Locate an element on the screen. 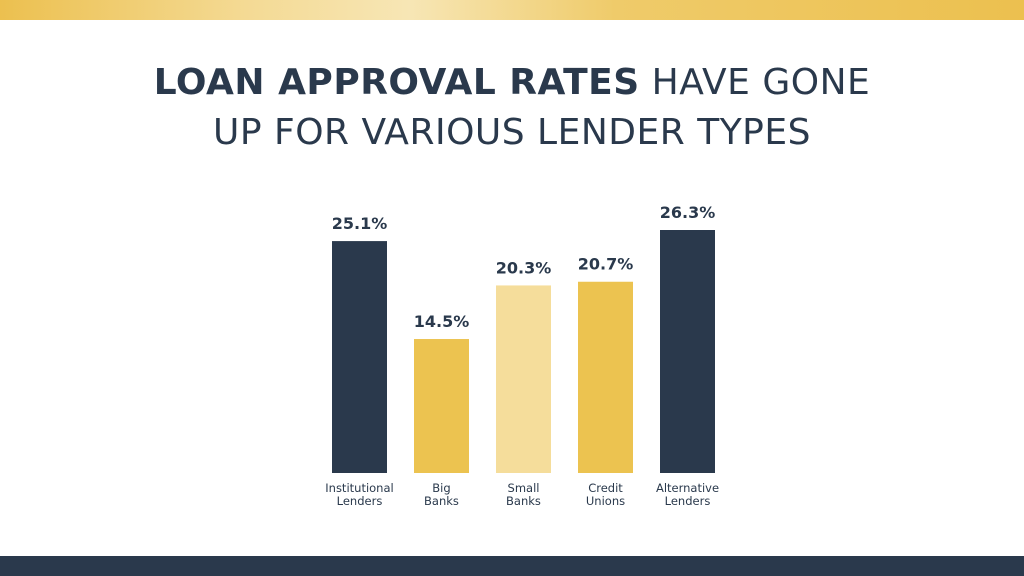 The image size is (1024, 576). value-label-0: 25.1% is located at coordinates (360, 223).